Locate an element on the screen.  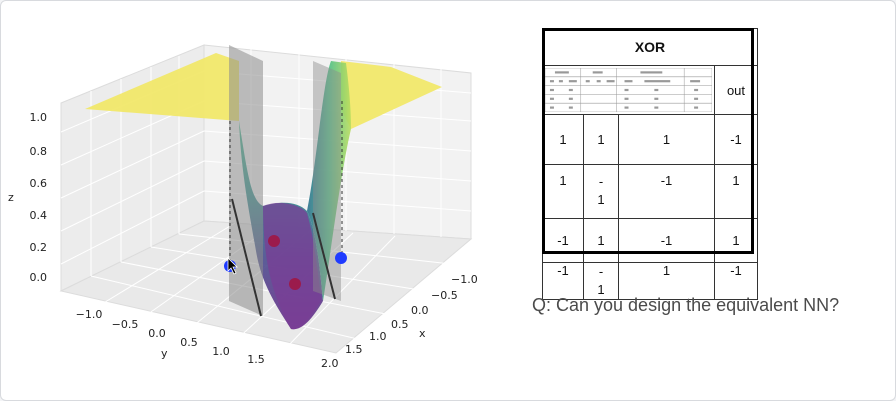
surface-plateau-right is located at coordinates (391, 95).